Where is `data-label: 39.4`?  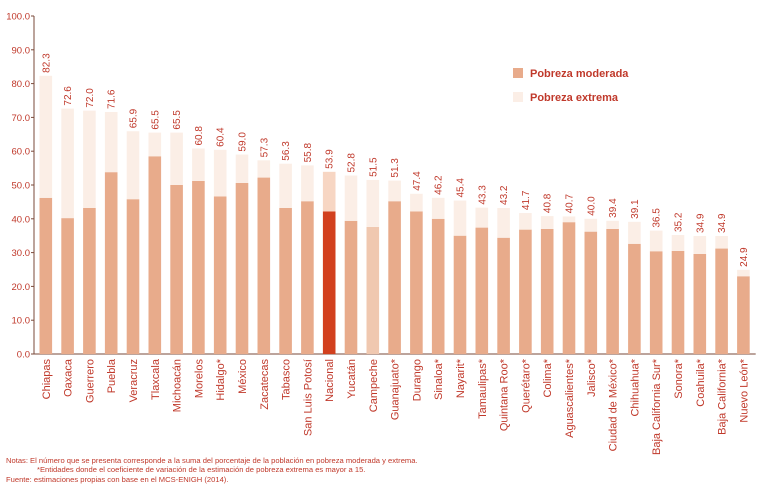
data-label: 39.4 is located at coordinates (613, 208).